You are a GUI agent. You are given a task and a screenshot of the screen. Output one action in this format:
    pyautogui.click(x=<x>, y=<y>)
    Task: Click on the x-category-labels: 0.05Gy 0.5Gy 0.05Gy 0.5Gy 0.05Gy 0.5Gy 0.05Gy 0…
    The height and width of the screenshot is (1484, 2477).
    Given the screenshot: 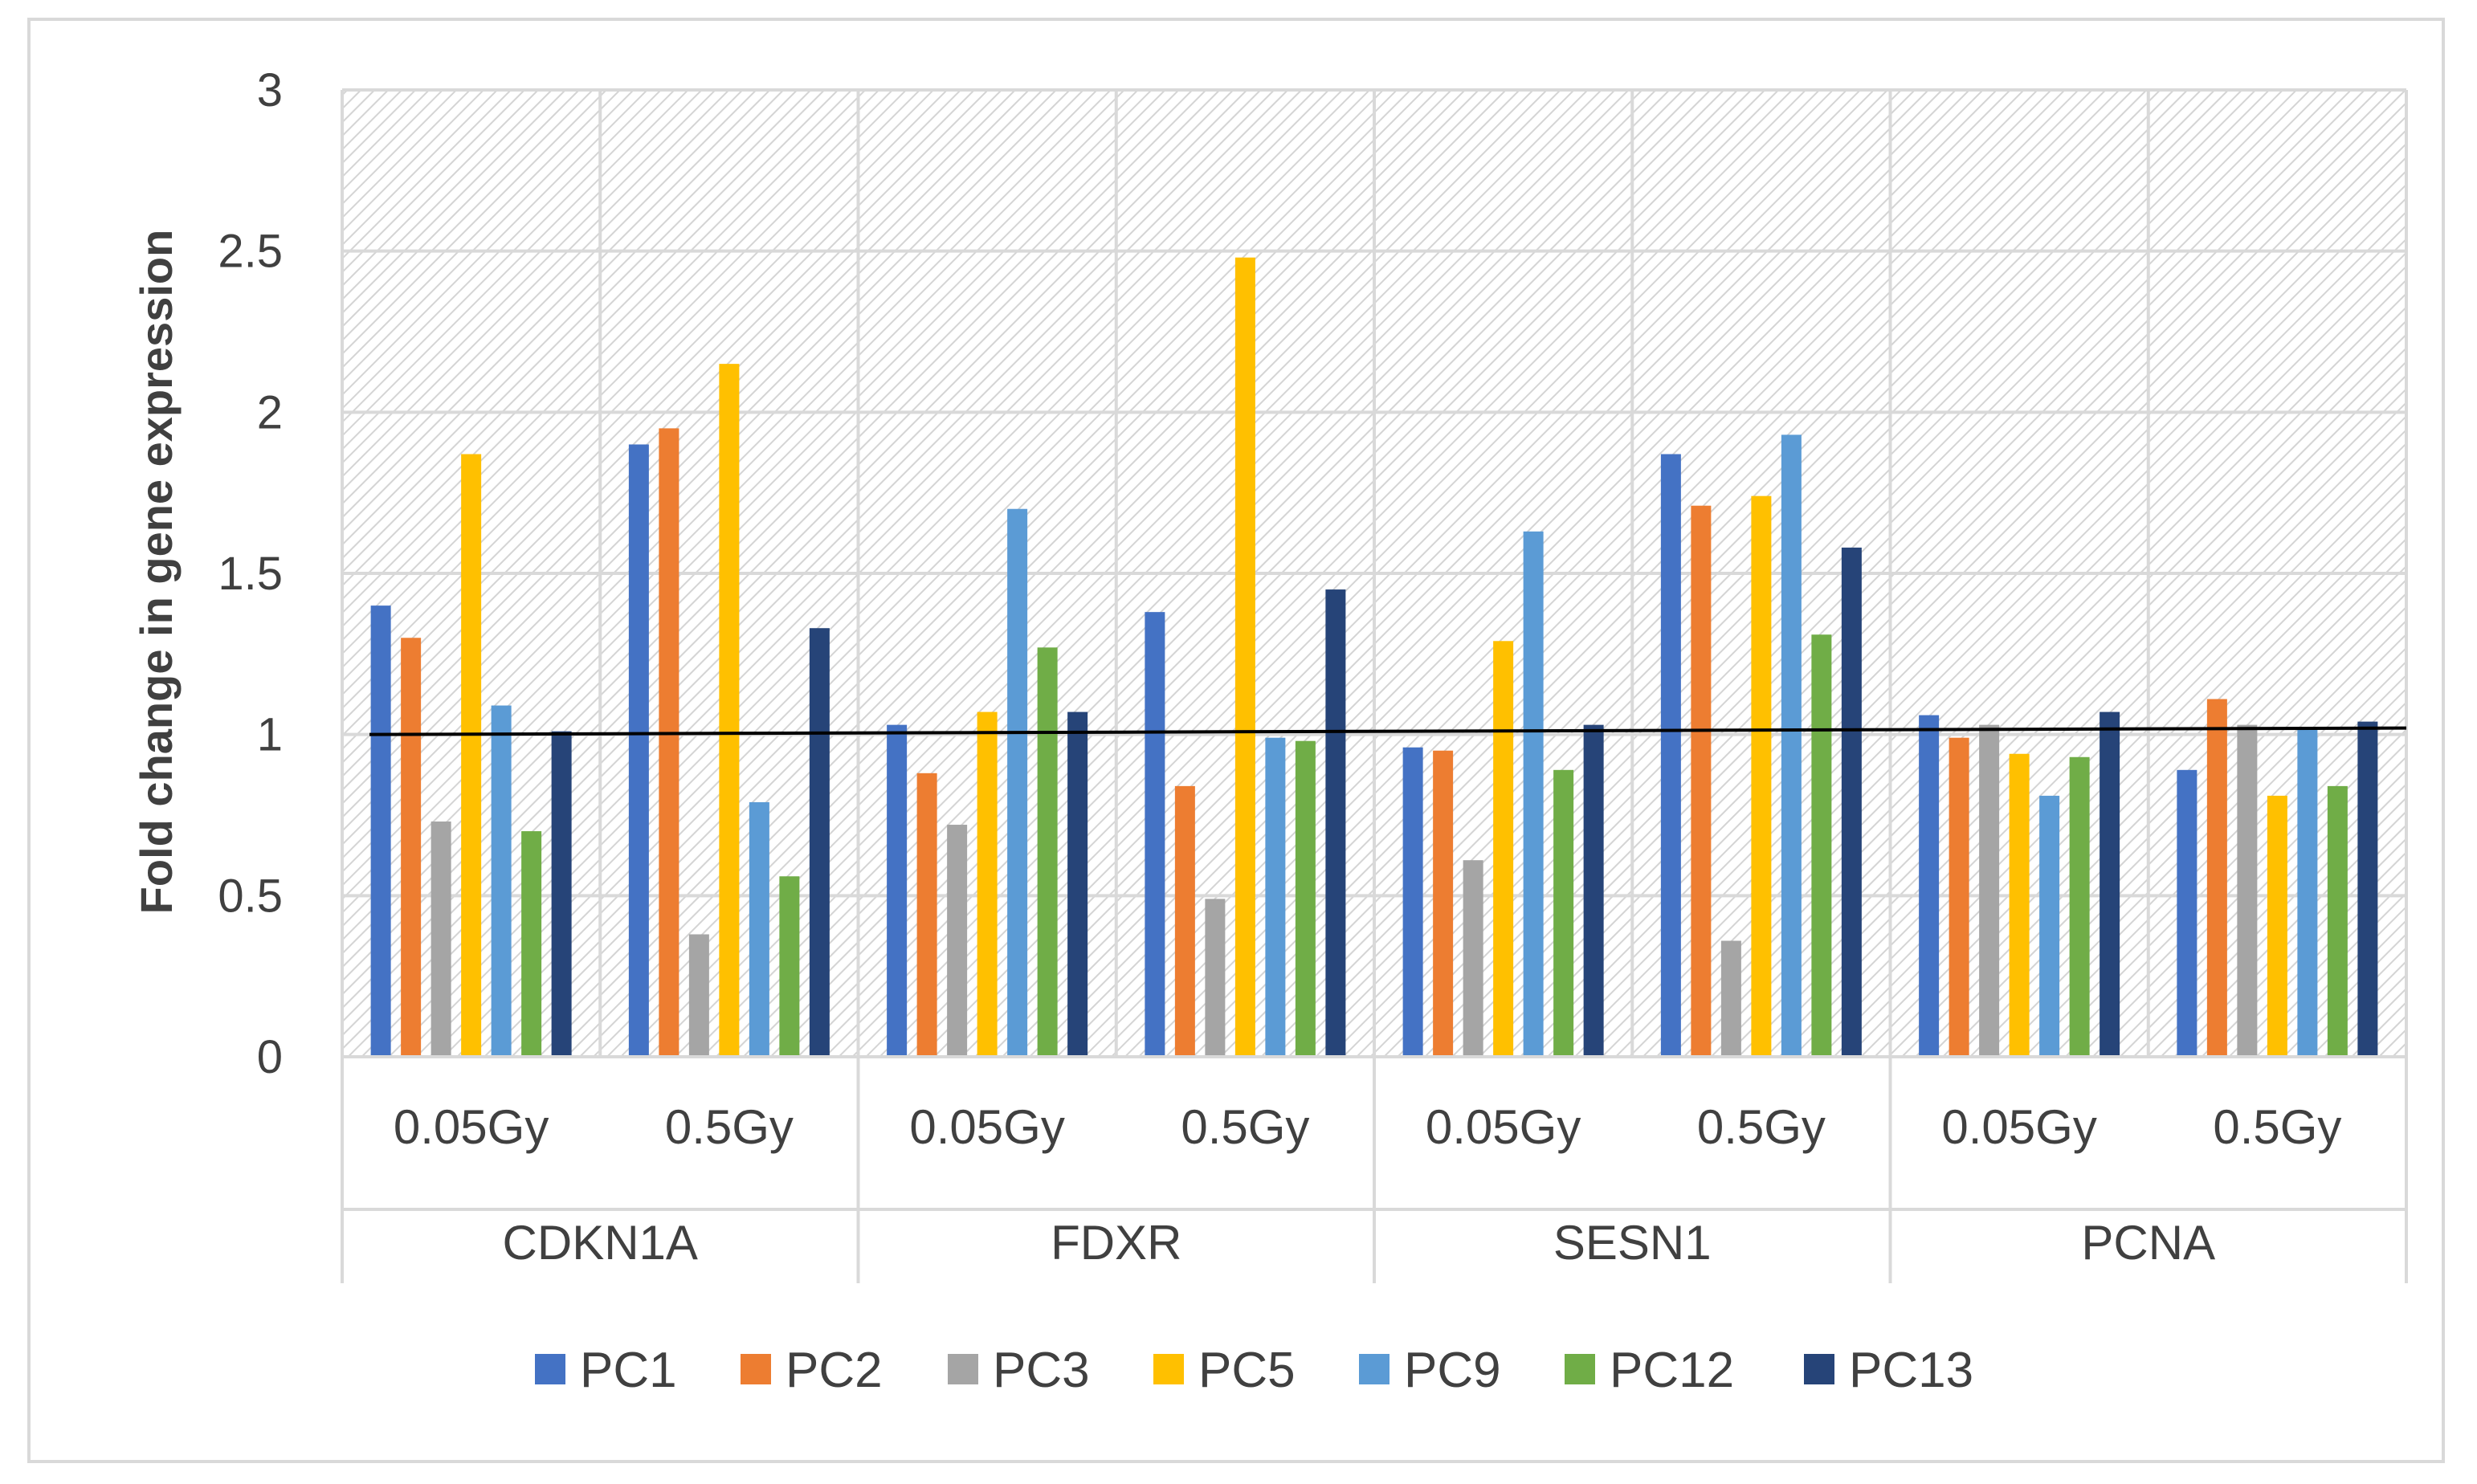 What is the action you would take?
    pyautogui.click(x=1368, y=1127)
    